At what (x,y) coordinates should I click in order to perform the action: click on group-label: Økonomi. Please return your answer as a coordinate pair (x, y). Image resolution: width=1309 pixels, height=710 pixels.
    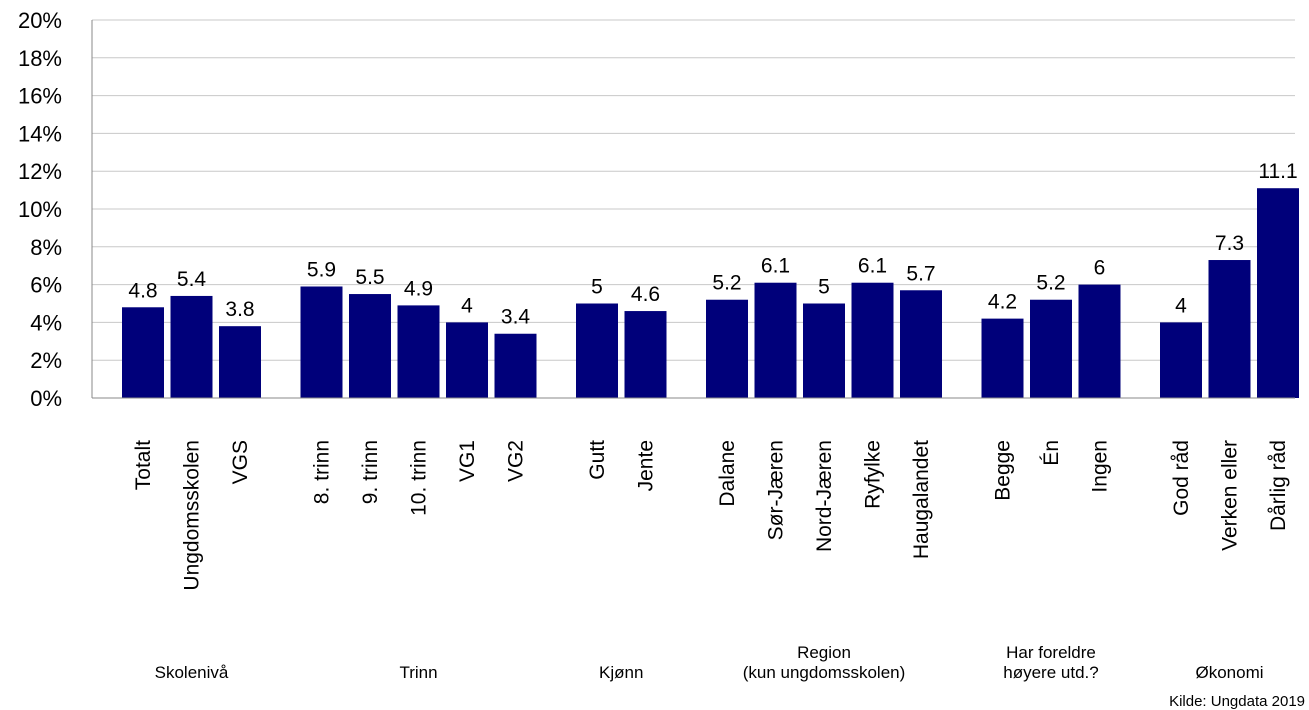
    Looking at the image, I should click on (1229, 672).